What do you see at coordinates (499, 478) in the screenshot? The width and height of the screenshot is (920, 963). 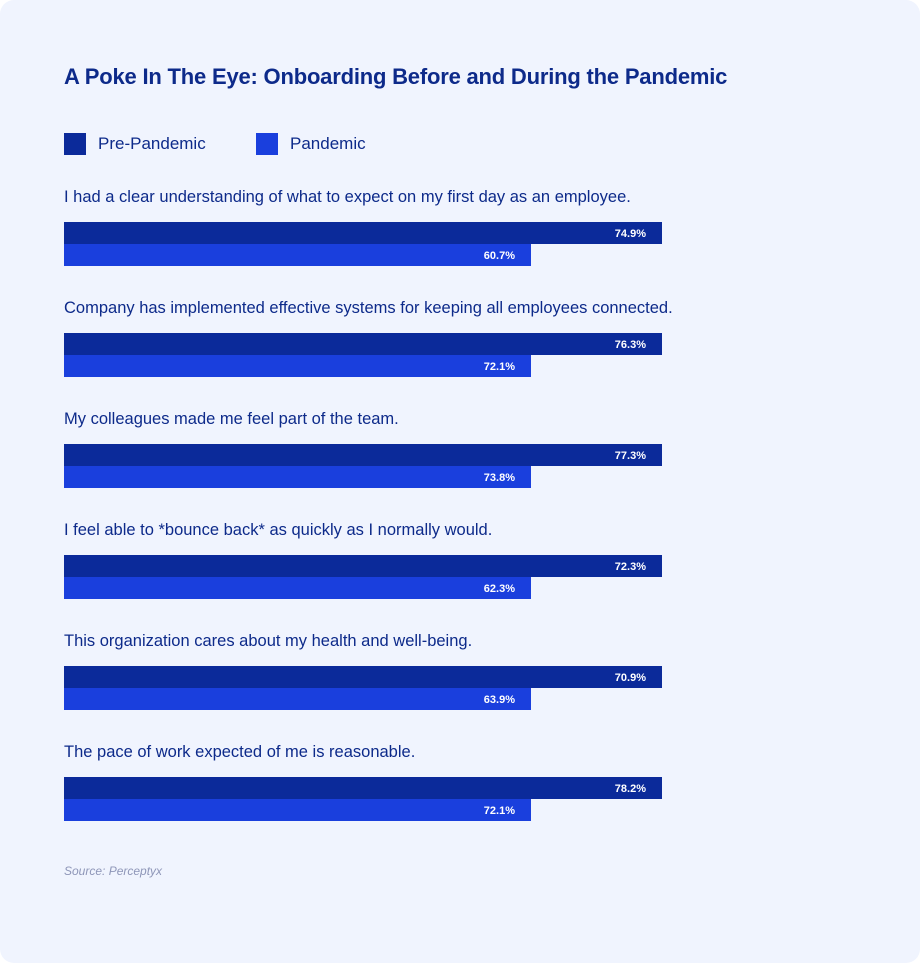 I see `bar-value-label: 73.8%` at bounding box center [499, 478].